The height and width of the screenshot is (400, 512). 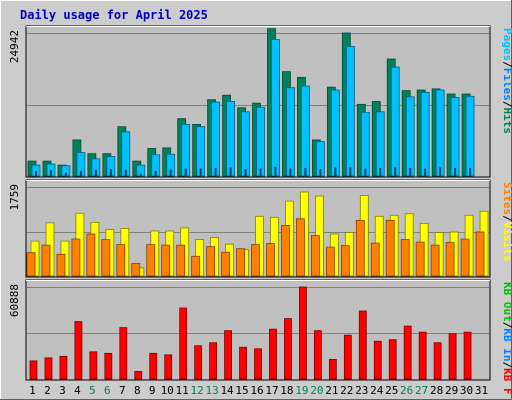 I want to click on x-tick-day-25: 25, so click(x=391, y=390).